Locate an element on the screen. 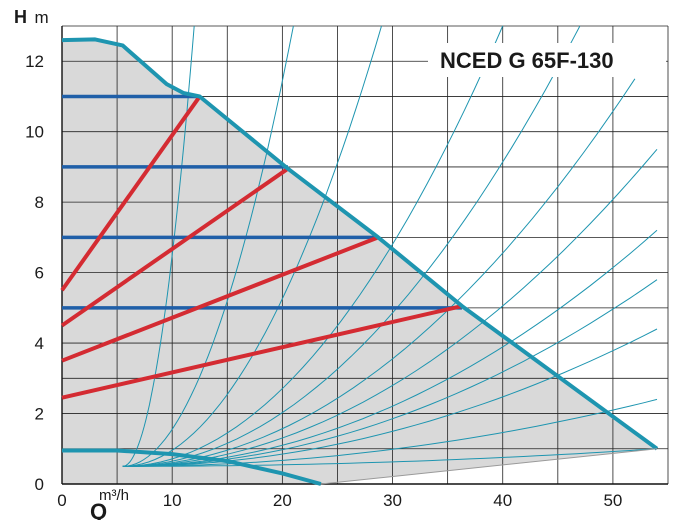 The width and height of the screenshot is (684, 520). y-axis-unit: m is located at coordinates (41, 17).